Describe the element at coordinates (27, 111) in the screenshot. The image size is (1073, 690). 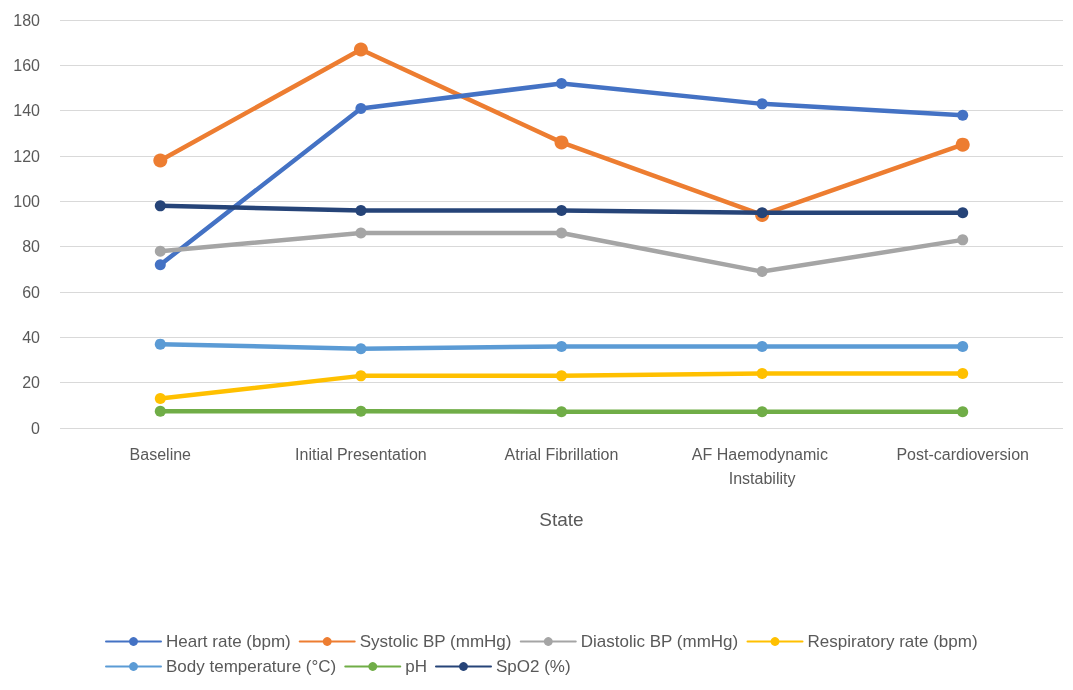
I see `y-tick-label: 140` at that location.